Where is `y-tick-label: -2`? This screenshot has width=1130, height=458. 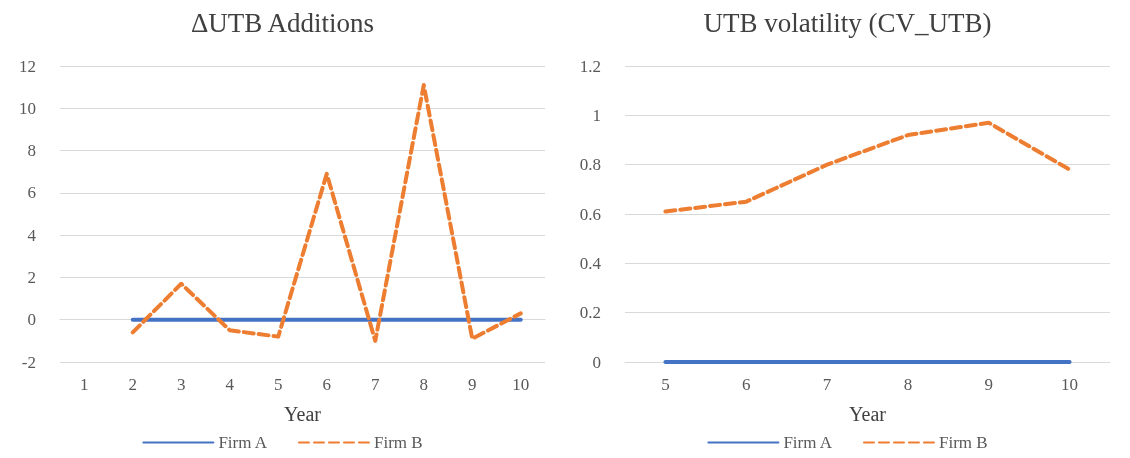 y-tick-label: -2 is located at coordinates (28, 362).